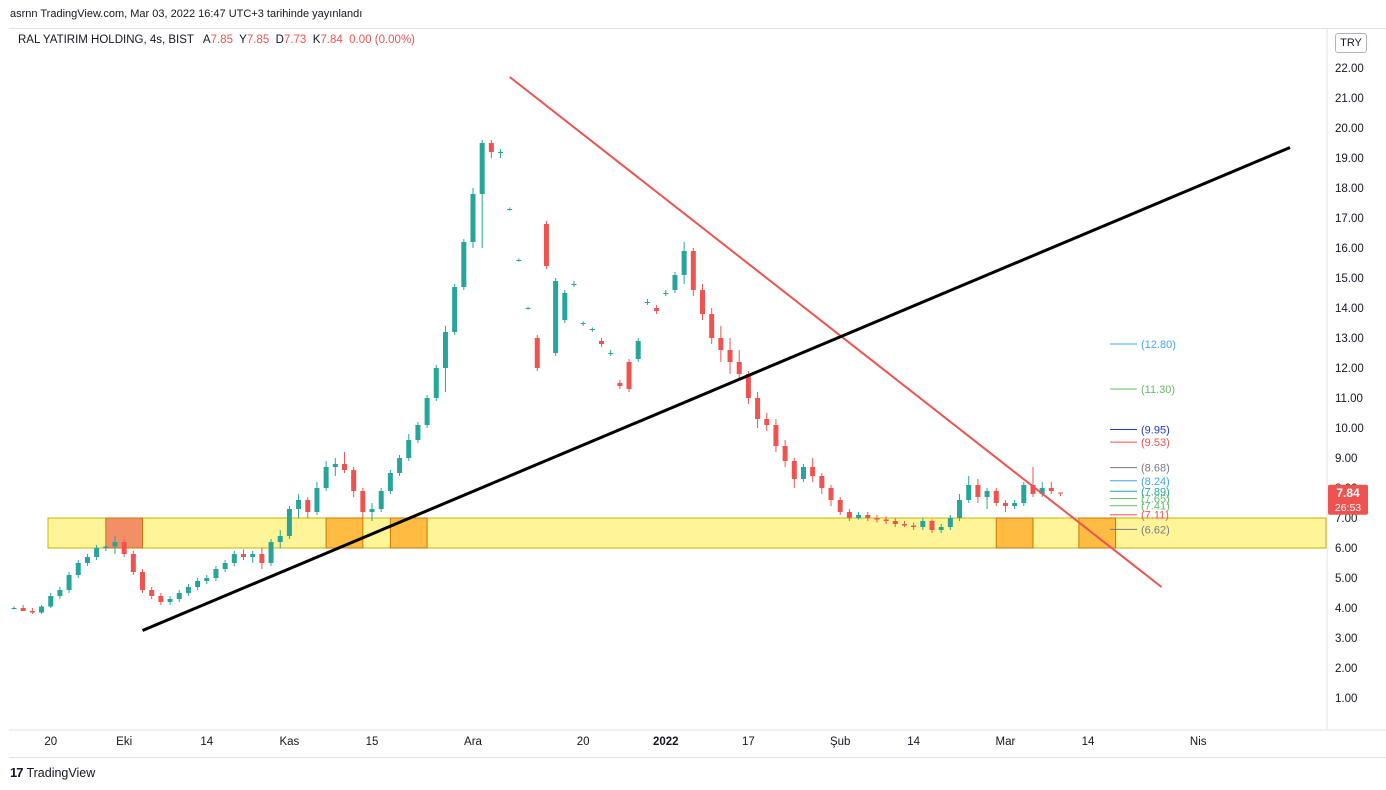  What do you see at coordinates (382, 40) in the screenshot?
I see `change-value: 0.00 (0.00%)` at bounding box center [382, 40].